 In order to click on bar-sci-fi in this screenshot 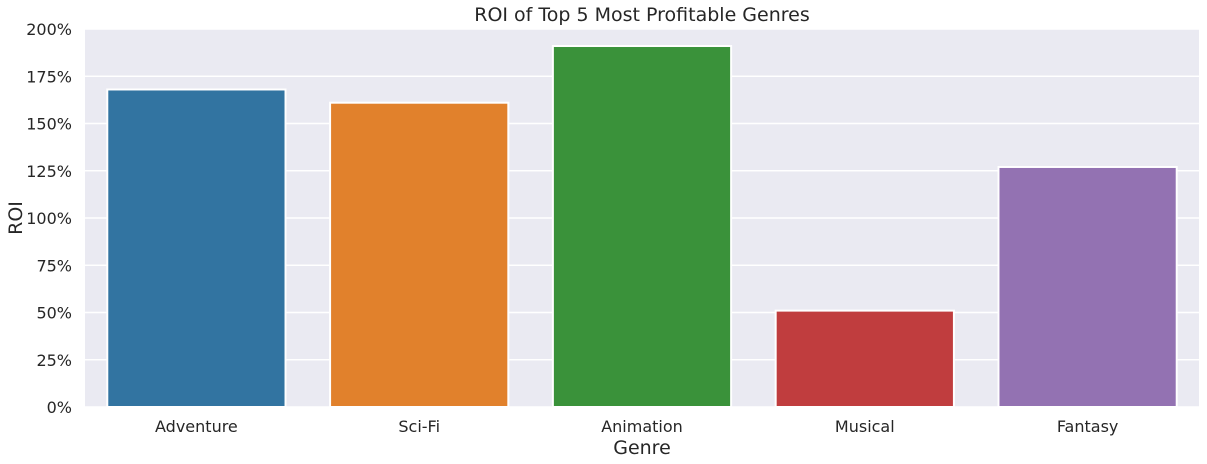, I will do `click(419, 255)`.